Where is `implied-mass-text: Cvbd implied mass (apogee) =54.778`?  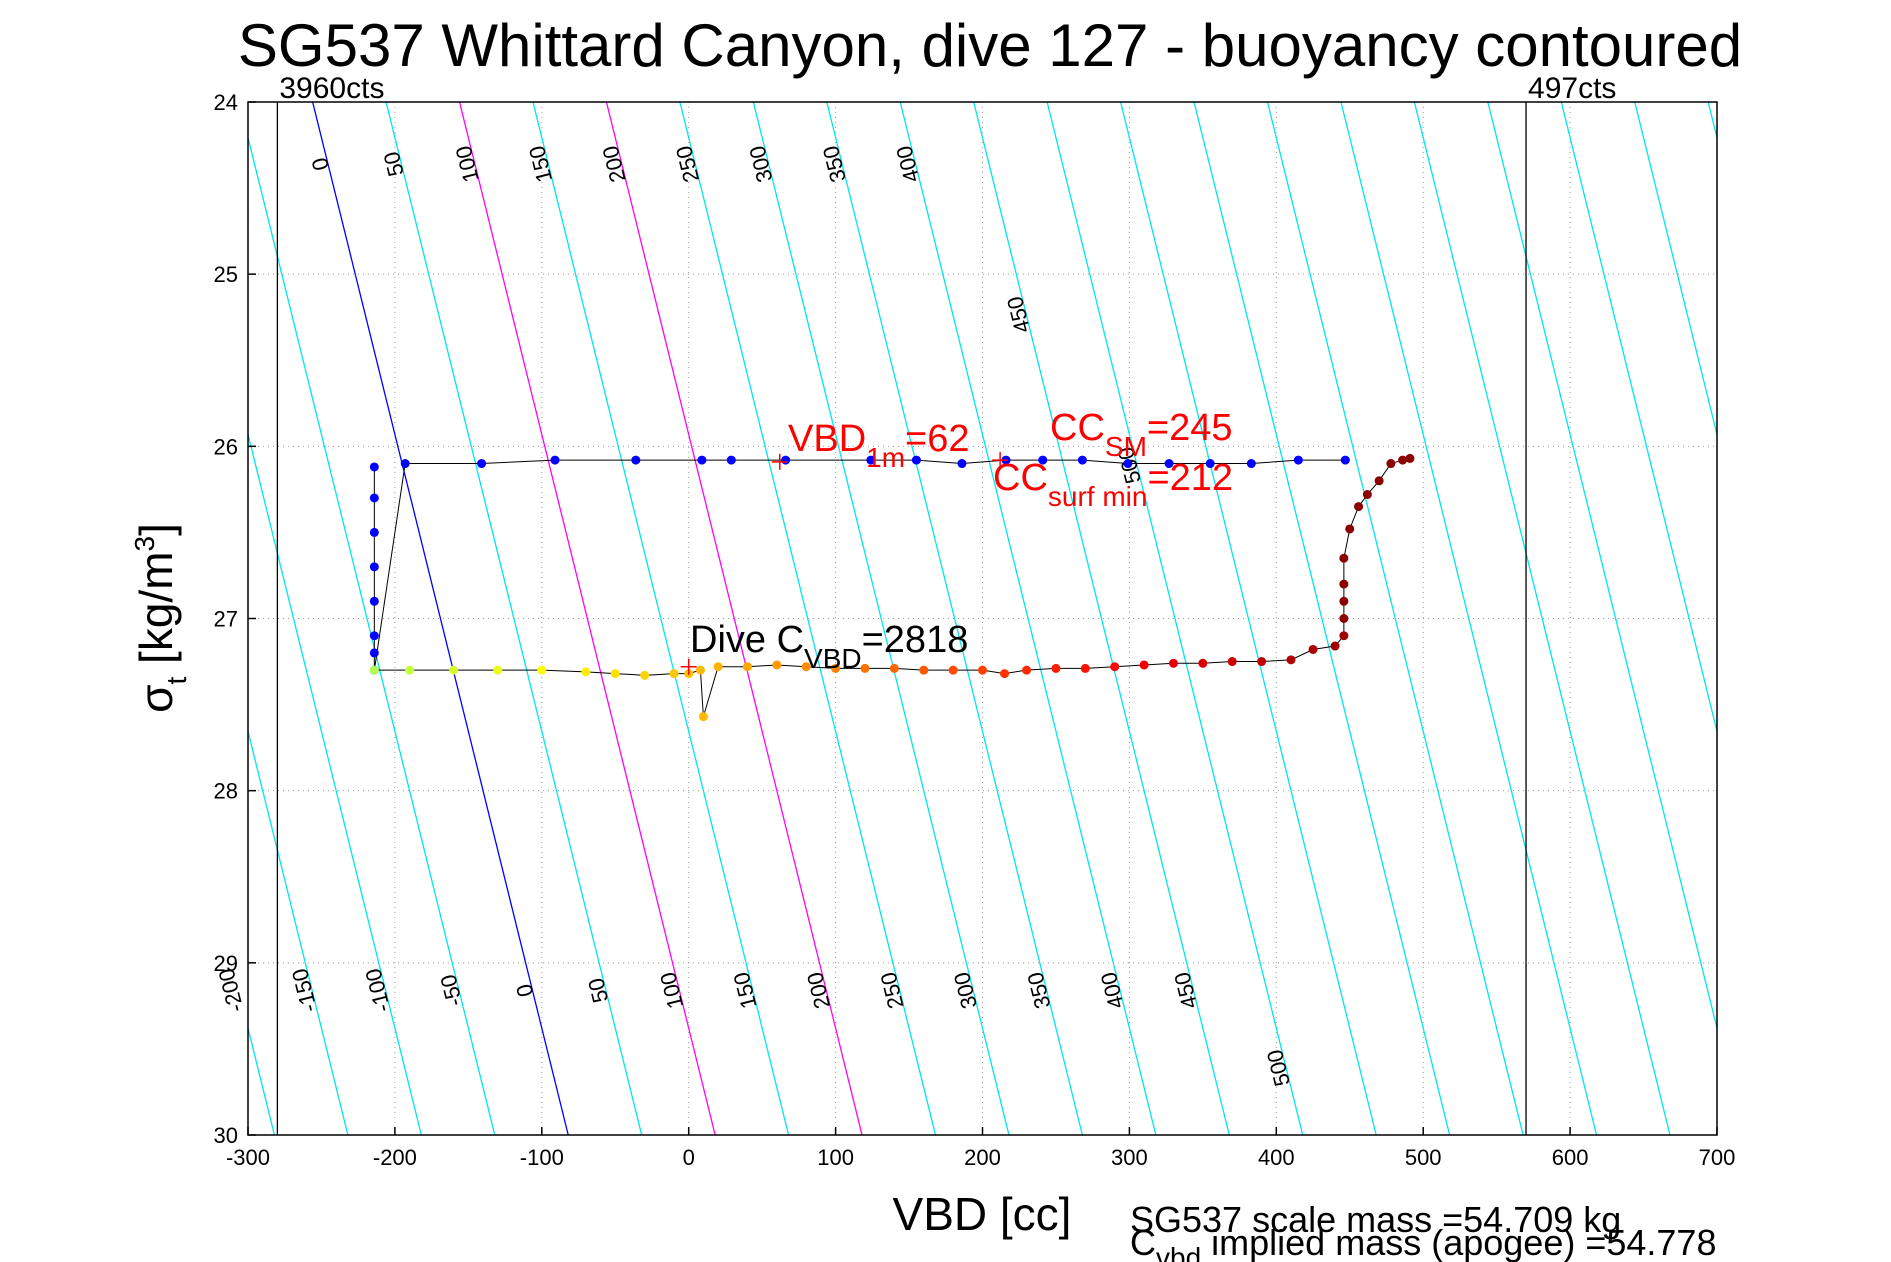 implied-mass-text: Cvbd implied mass (apogee) =54.778 is located at coordinates (1423, 1242).